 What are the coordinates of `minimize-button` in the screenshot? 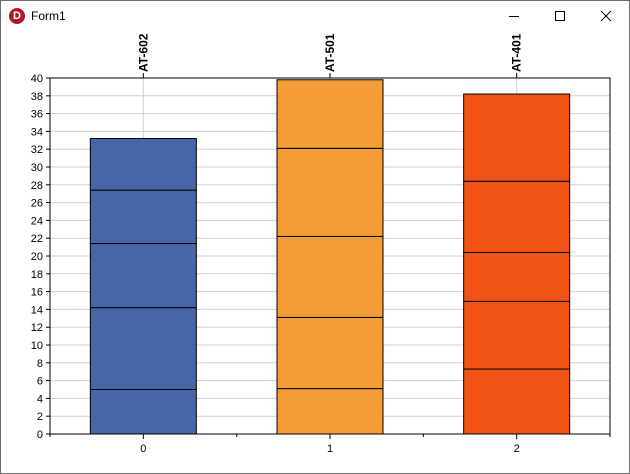 It's located at (514, 16).